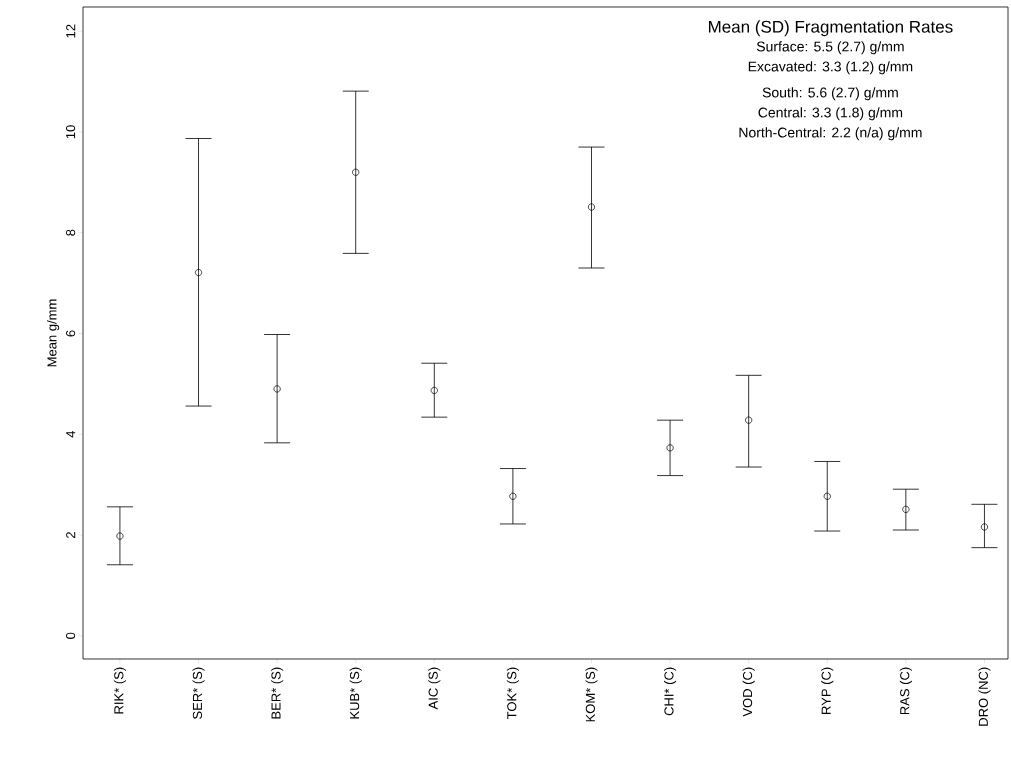 The width and height of the screenshot is (1011, 757). I want to click on y-tick-label: 6, so click(70, 333).